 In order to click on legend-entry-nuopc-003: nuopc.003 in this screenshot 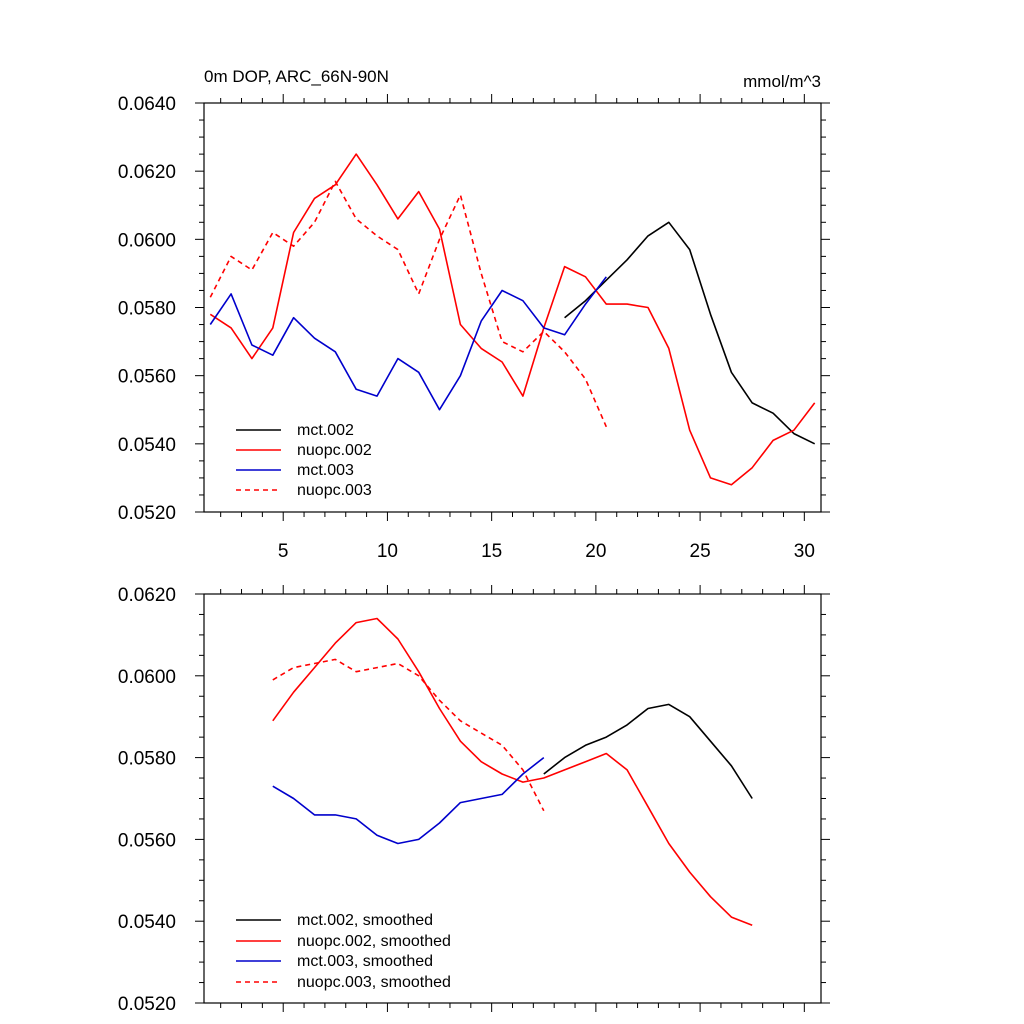, I will do `click(304, 490)`.